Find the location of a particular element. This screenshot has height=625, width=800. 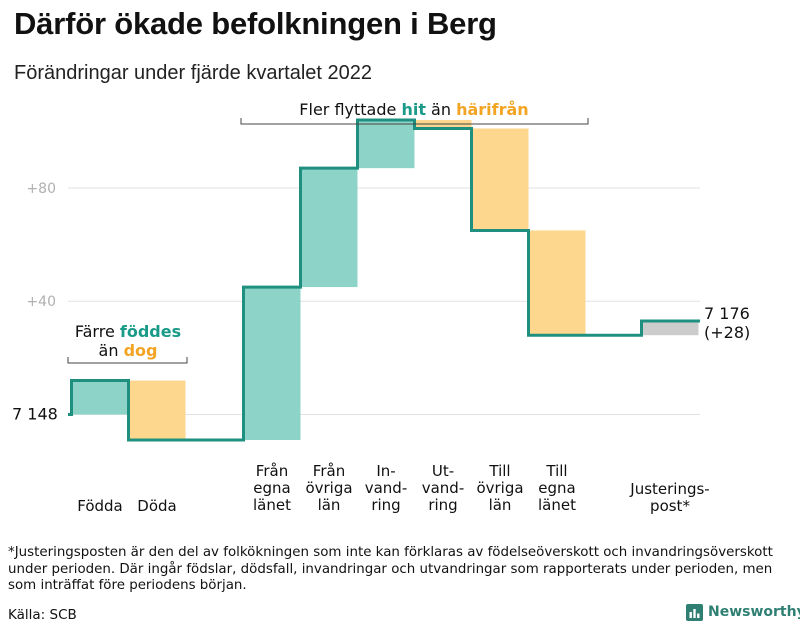

category-label-invandring: In- is located at coordinates (385, 471).